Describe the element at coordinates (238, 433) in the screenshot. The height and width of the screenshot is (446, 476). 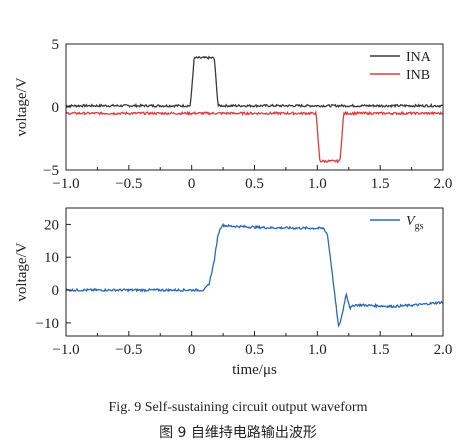
I see `caption-chinese: 图 9 自维持电路输出波形` at that location.